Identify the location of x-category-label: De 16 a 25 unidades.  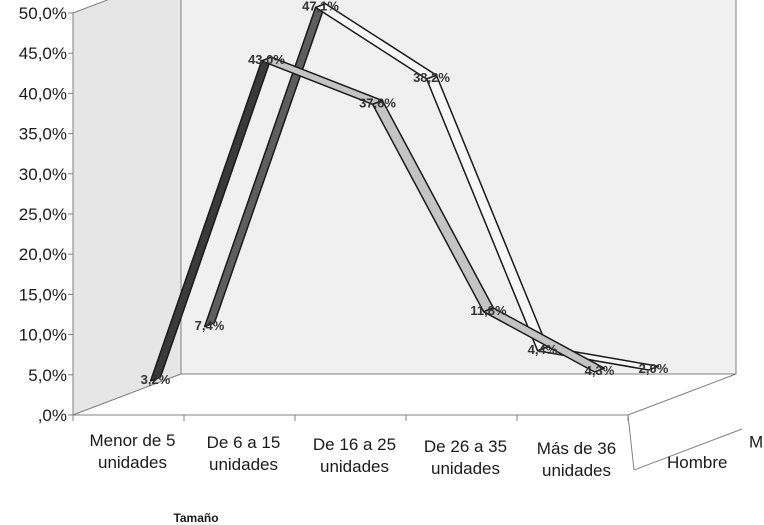
(354, 455).